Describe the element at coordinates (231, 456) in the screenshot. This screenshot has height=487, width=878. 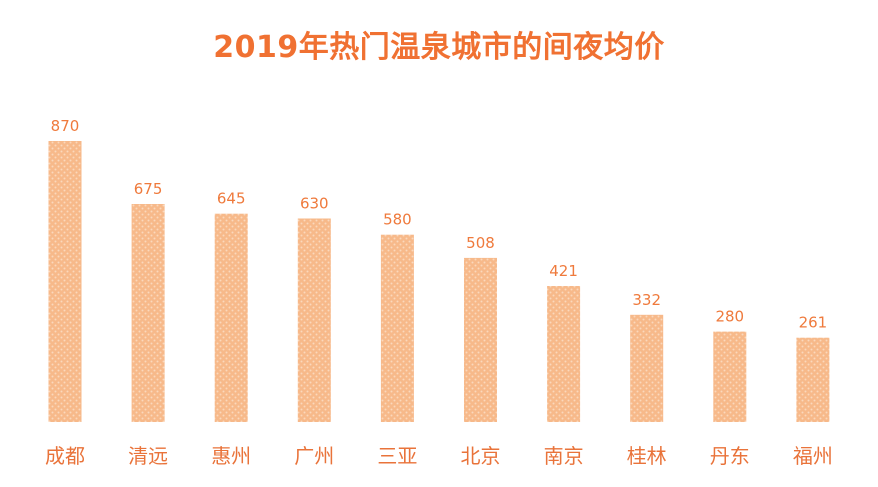
I see `category-label-惠州: 惠州` at that location.